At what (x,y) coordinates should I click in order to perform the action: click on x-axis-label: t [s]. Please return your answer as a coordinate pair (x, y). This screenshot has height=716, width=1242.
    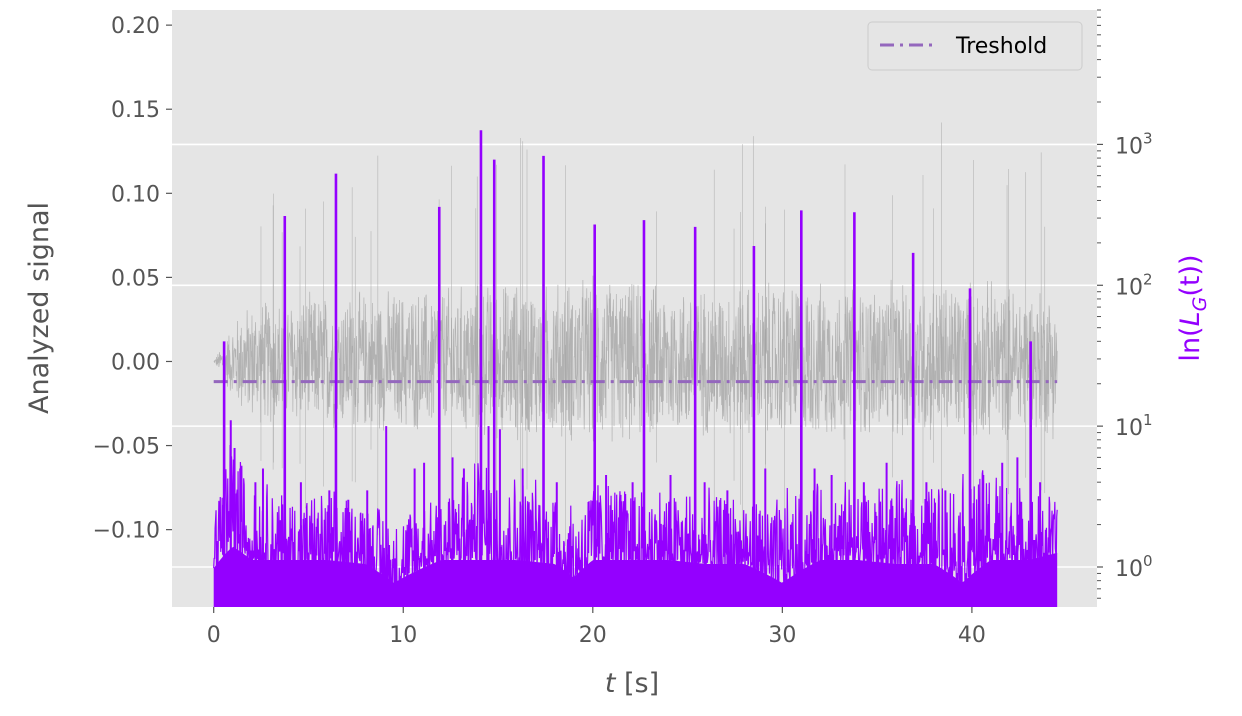
    Looking at the image, I should click on (632, 683).